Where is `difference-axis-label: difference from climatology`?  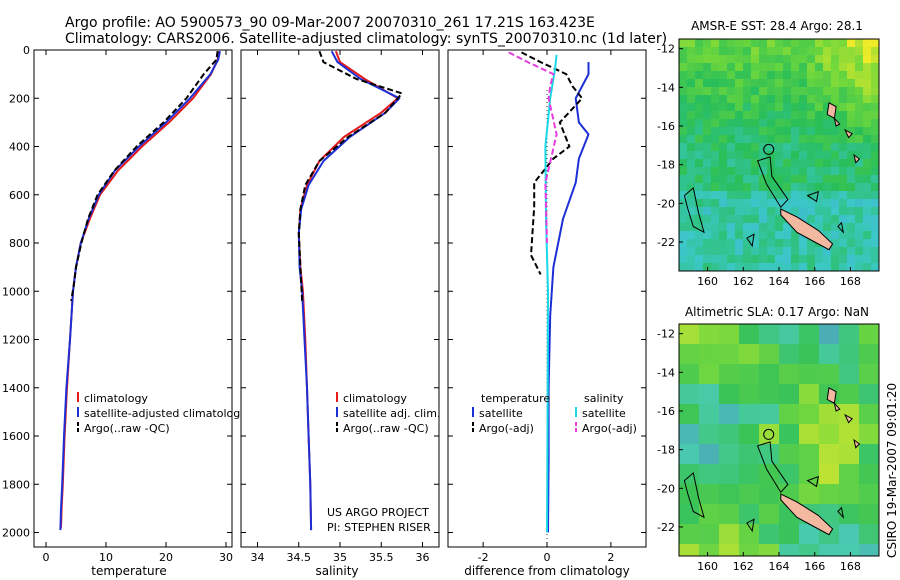 difference-axis-label: difference from climatology is located at coordinates (547, 571).